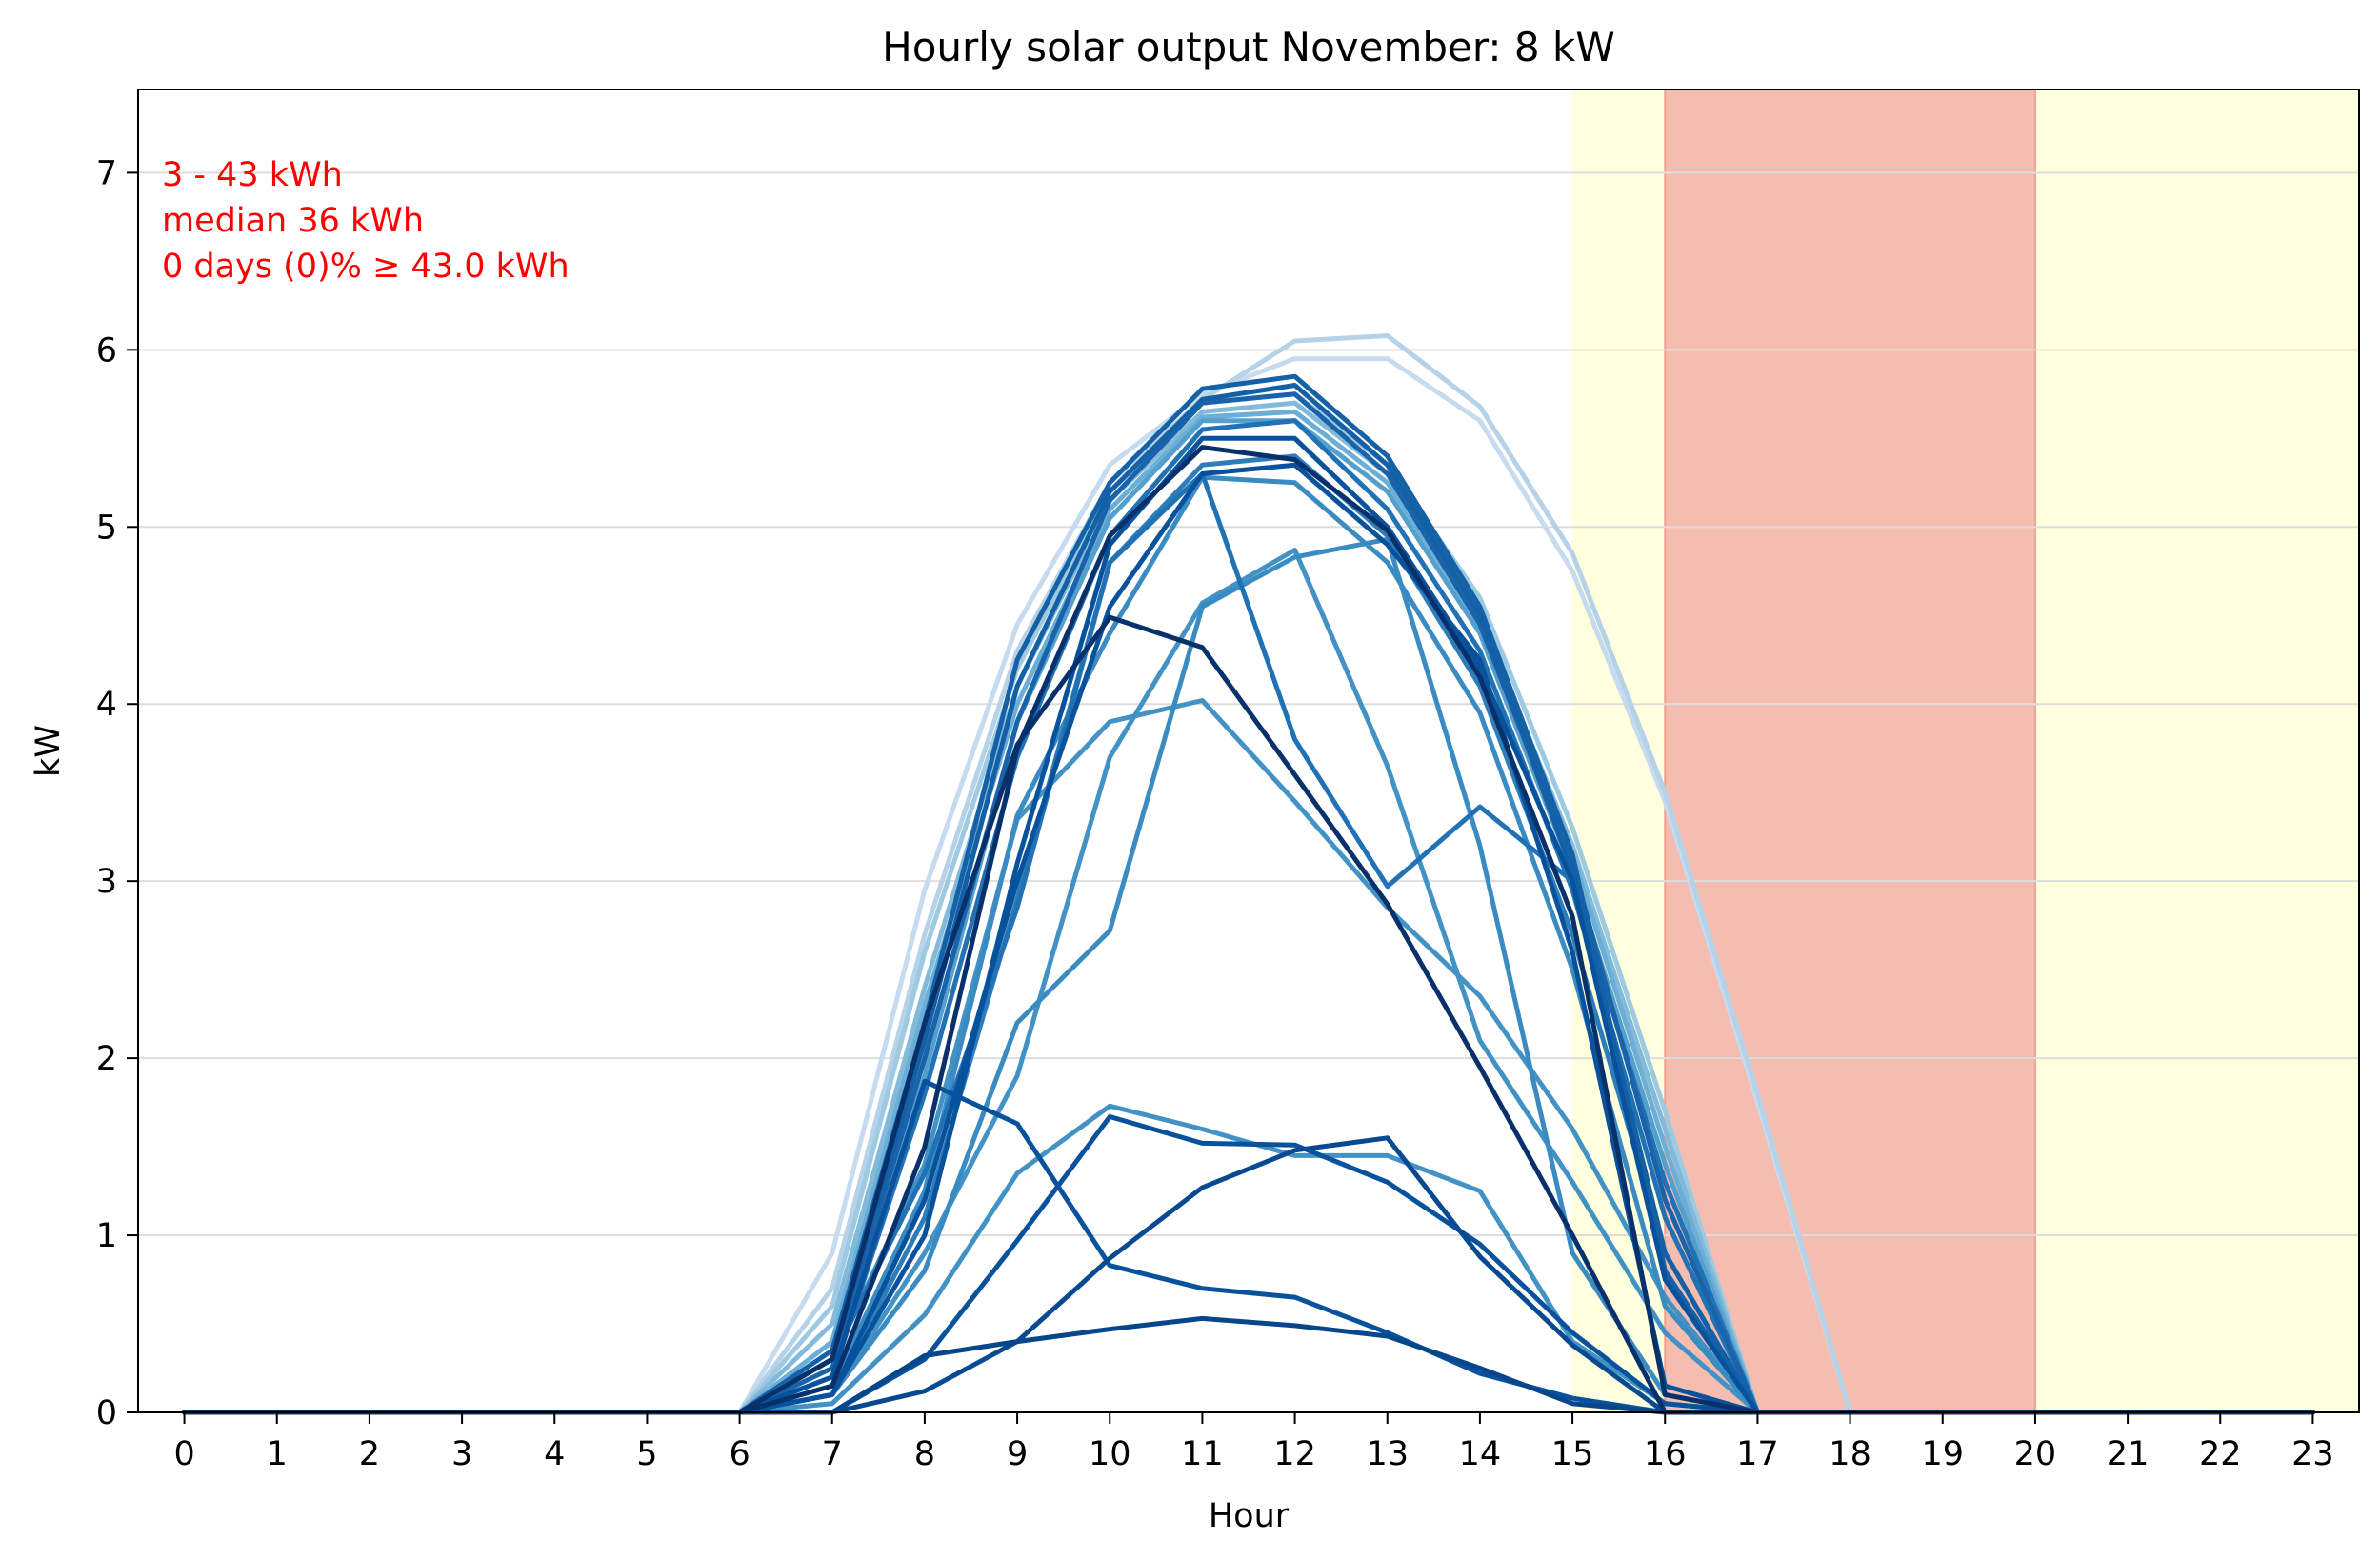 This screenshot has height=1560, width=2380. What do you see at coordinates (106, 528) in the screenshot?
I see `y-tick-label-5: 5` at bounding box center [106, 528].